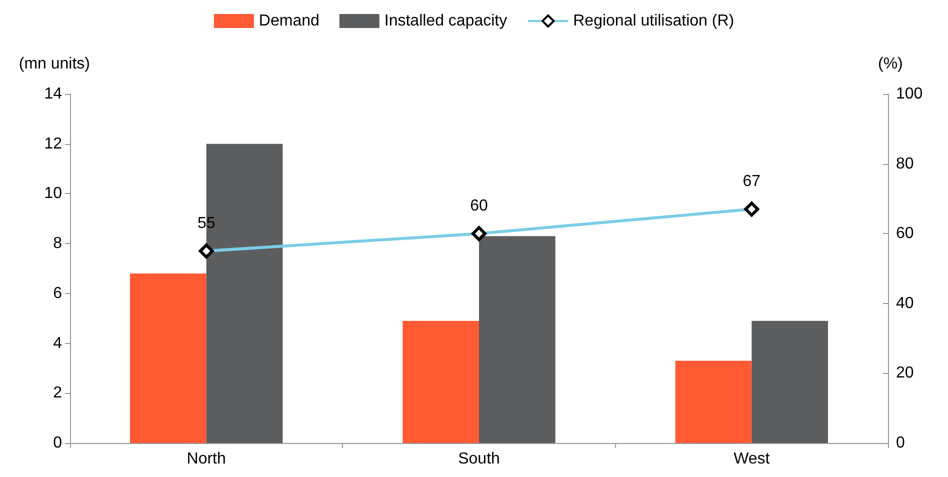  I want to click on y-tick-label: 12, so click(53, 143).